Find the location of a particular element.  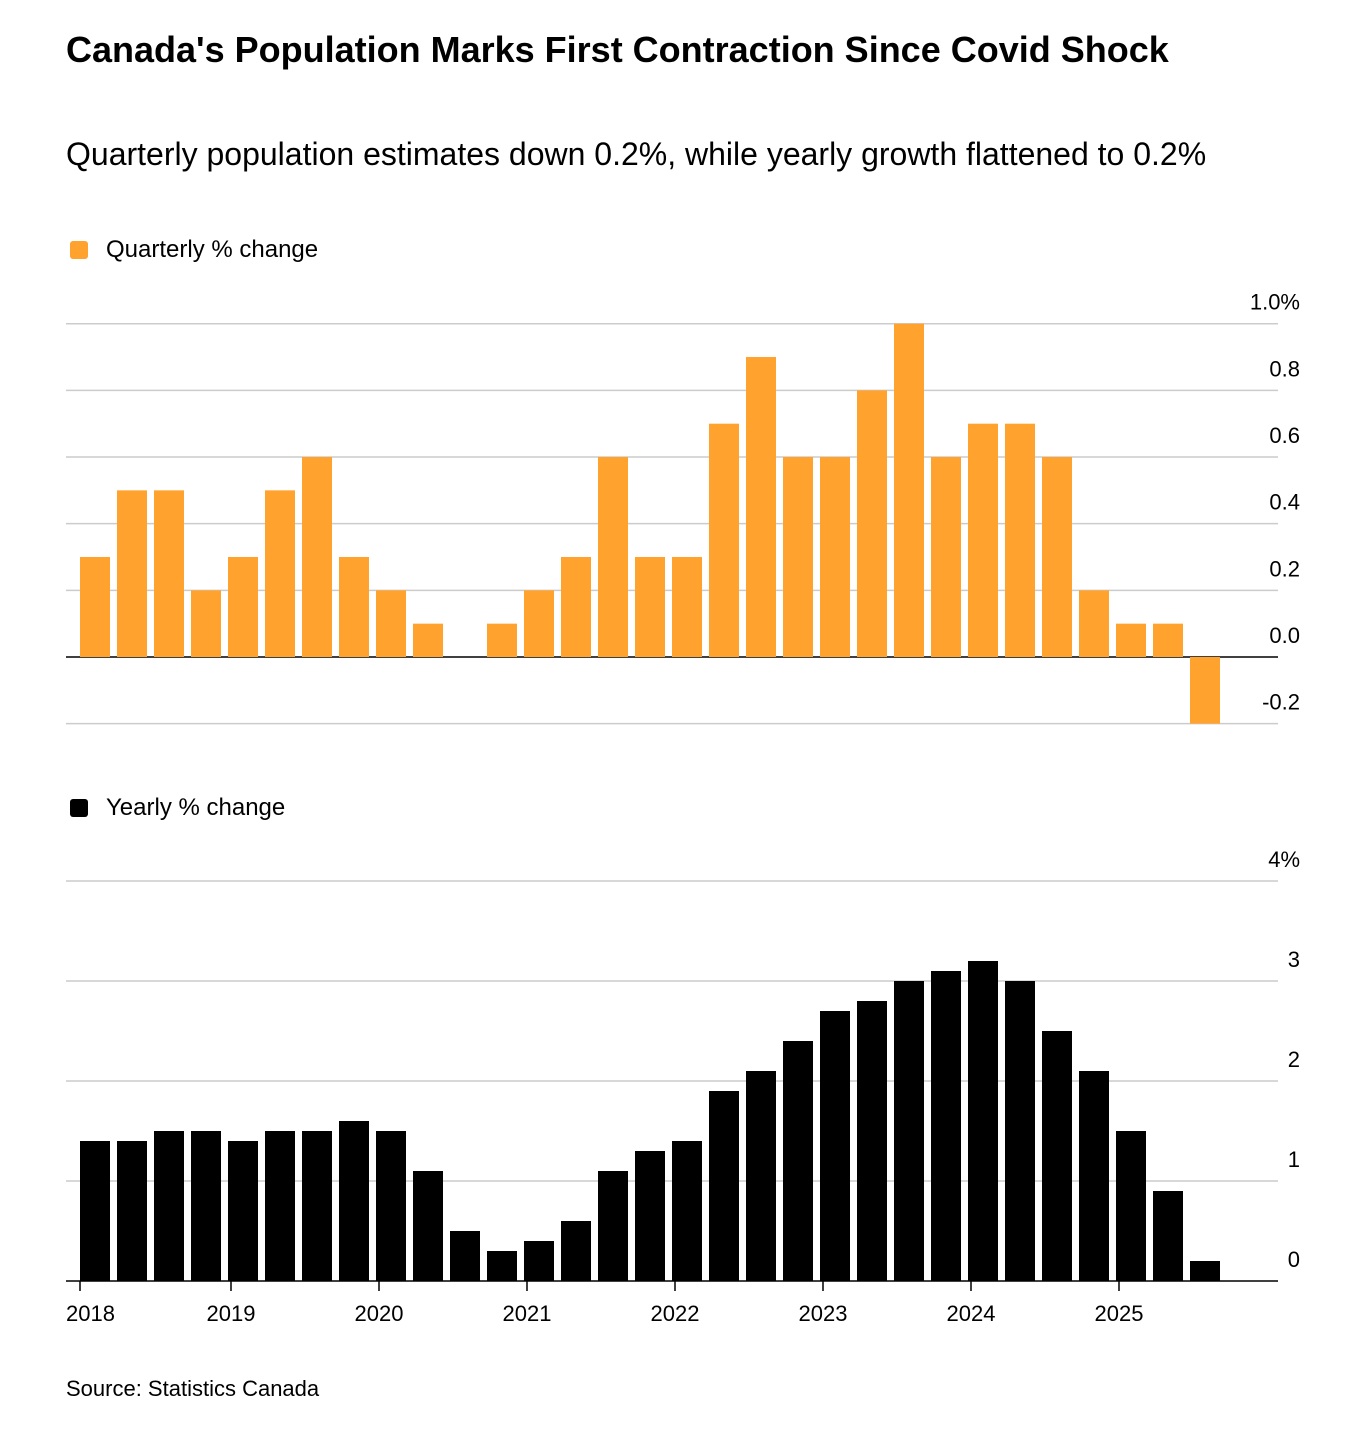

x-tick-label: 2019 is located at coordinates (231, 1313).